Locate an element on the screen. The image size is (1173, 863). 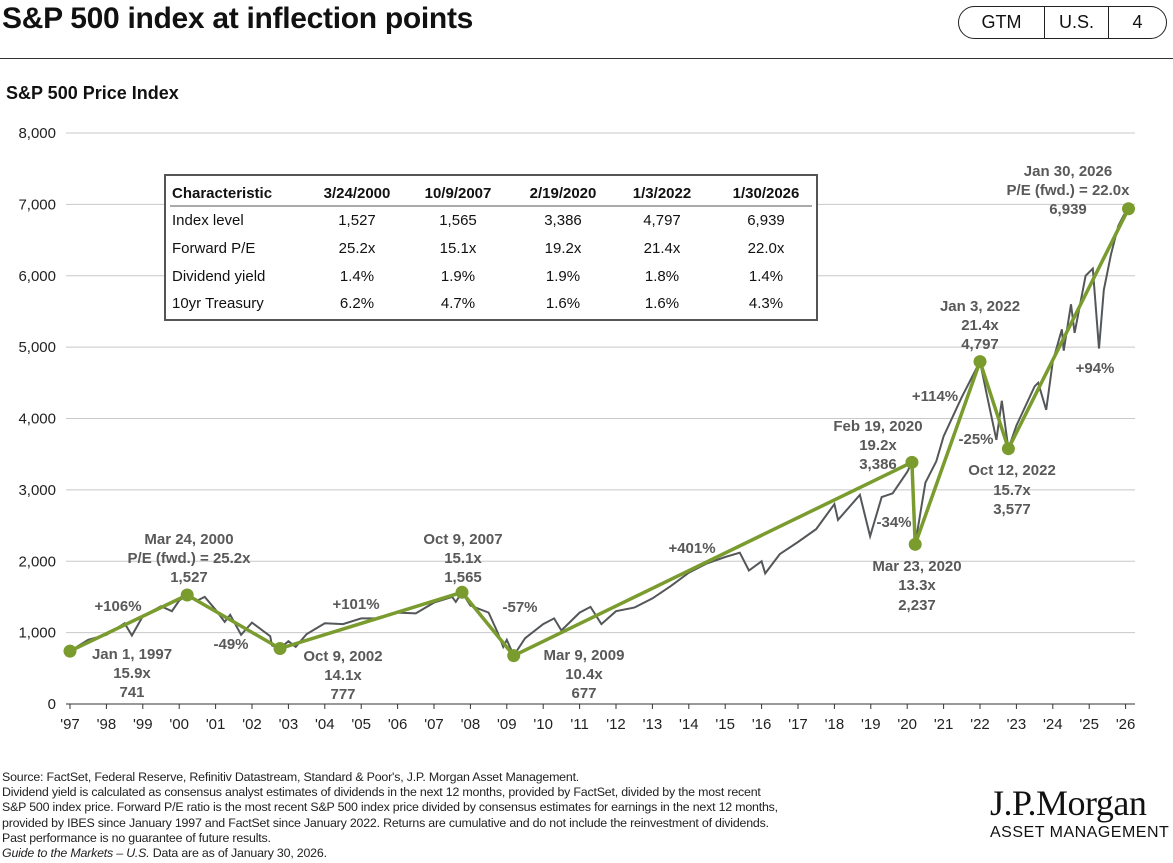
x-tick-label: '98 is located at coordinates (107, 724).